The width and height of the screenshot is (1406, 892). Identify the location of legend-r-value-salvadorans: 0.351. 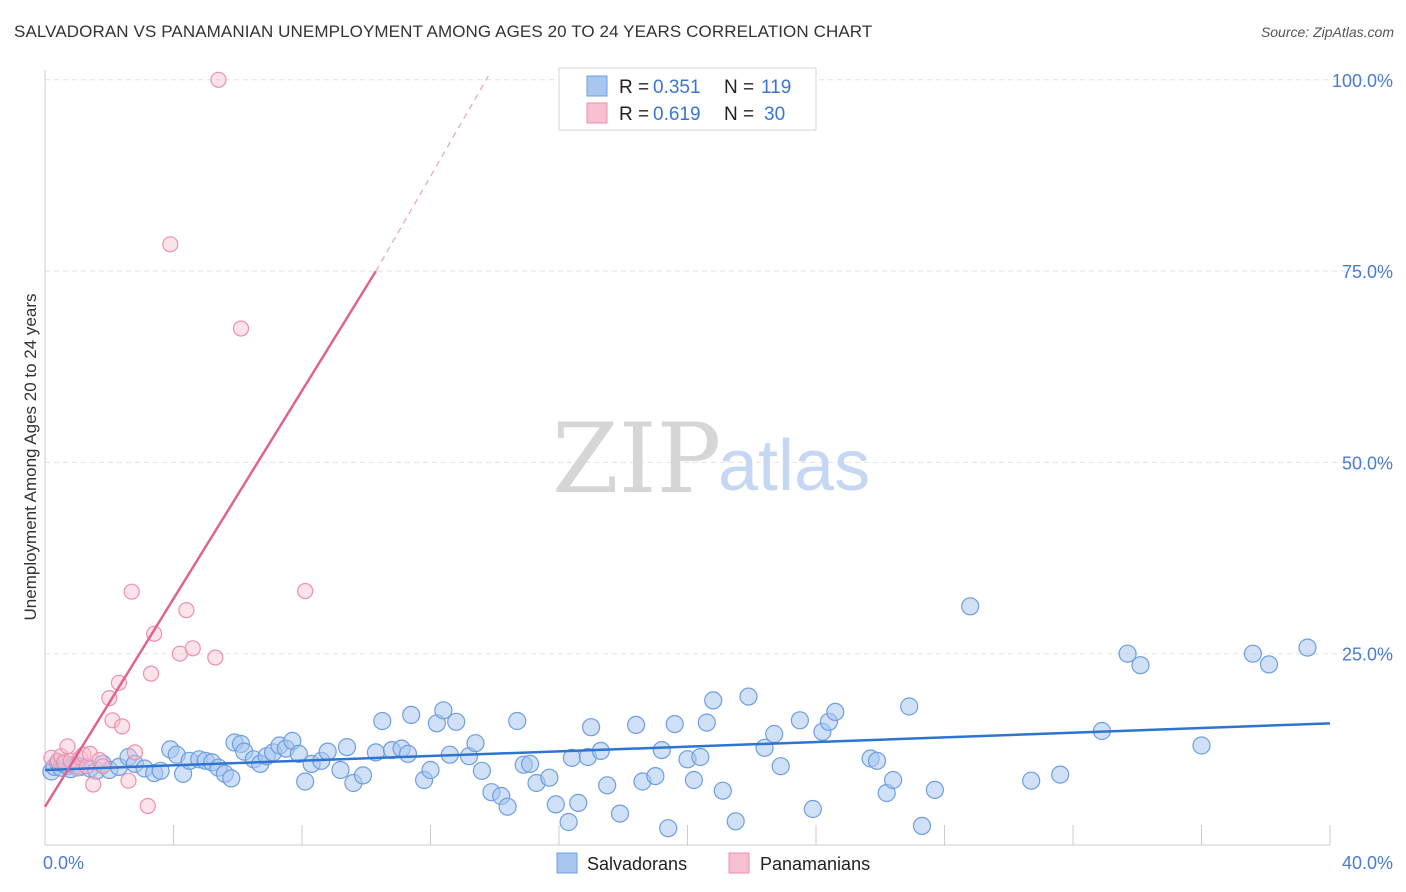
(677, 87).